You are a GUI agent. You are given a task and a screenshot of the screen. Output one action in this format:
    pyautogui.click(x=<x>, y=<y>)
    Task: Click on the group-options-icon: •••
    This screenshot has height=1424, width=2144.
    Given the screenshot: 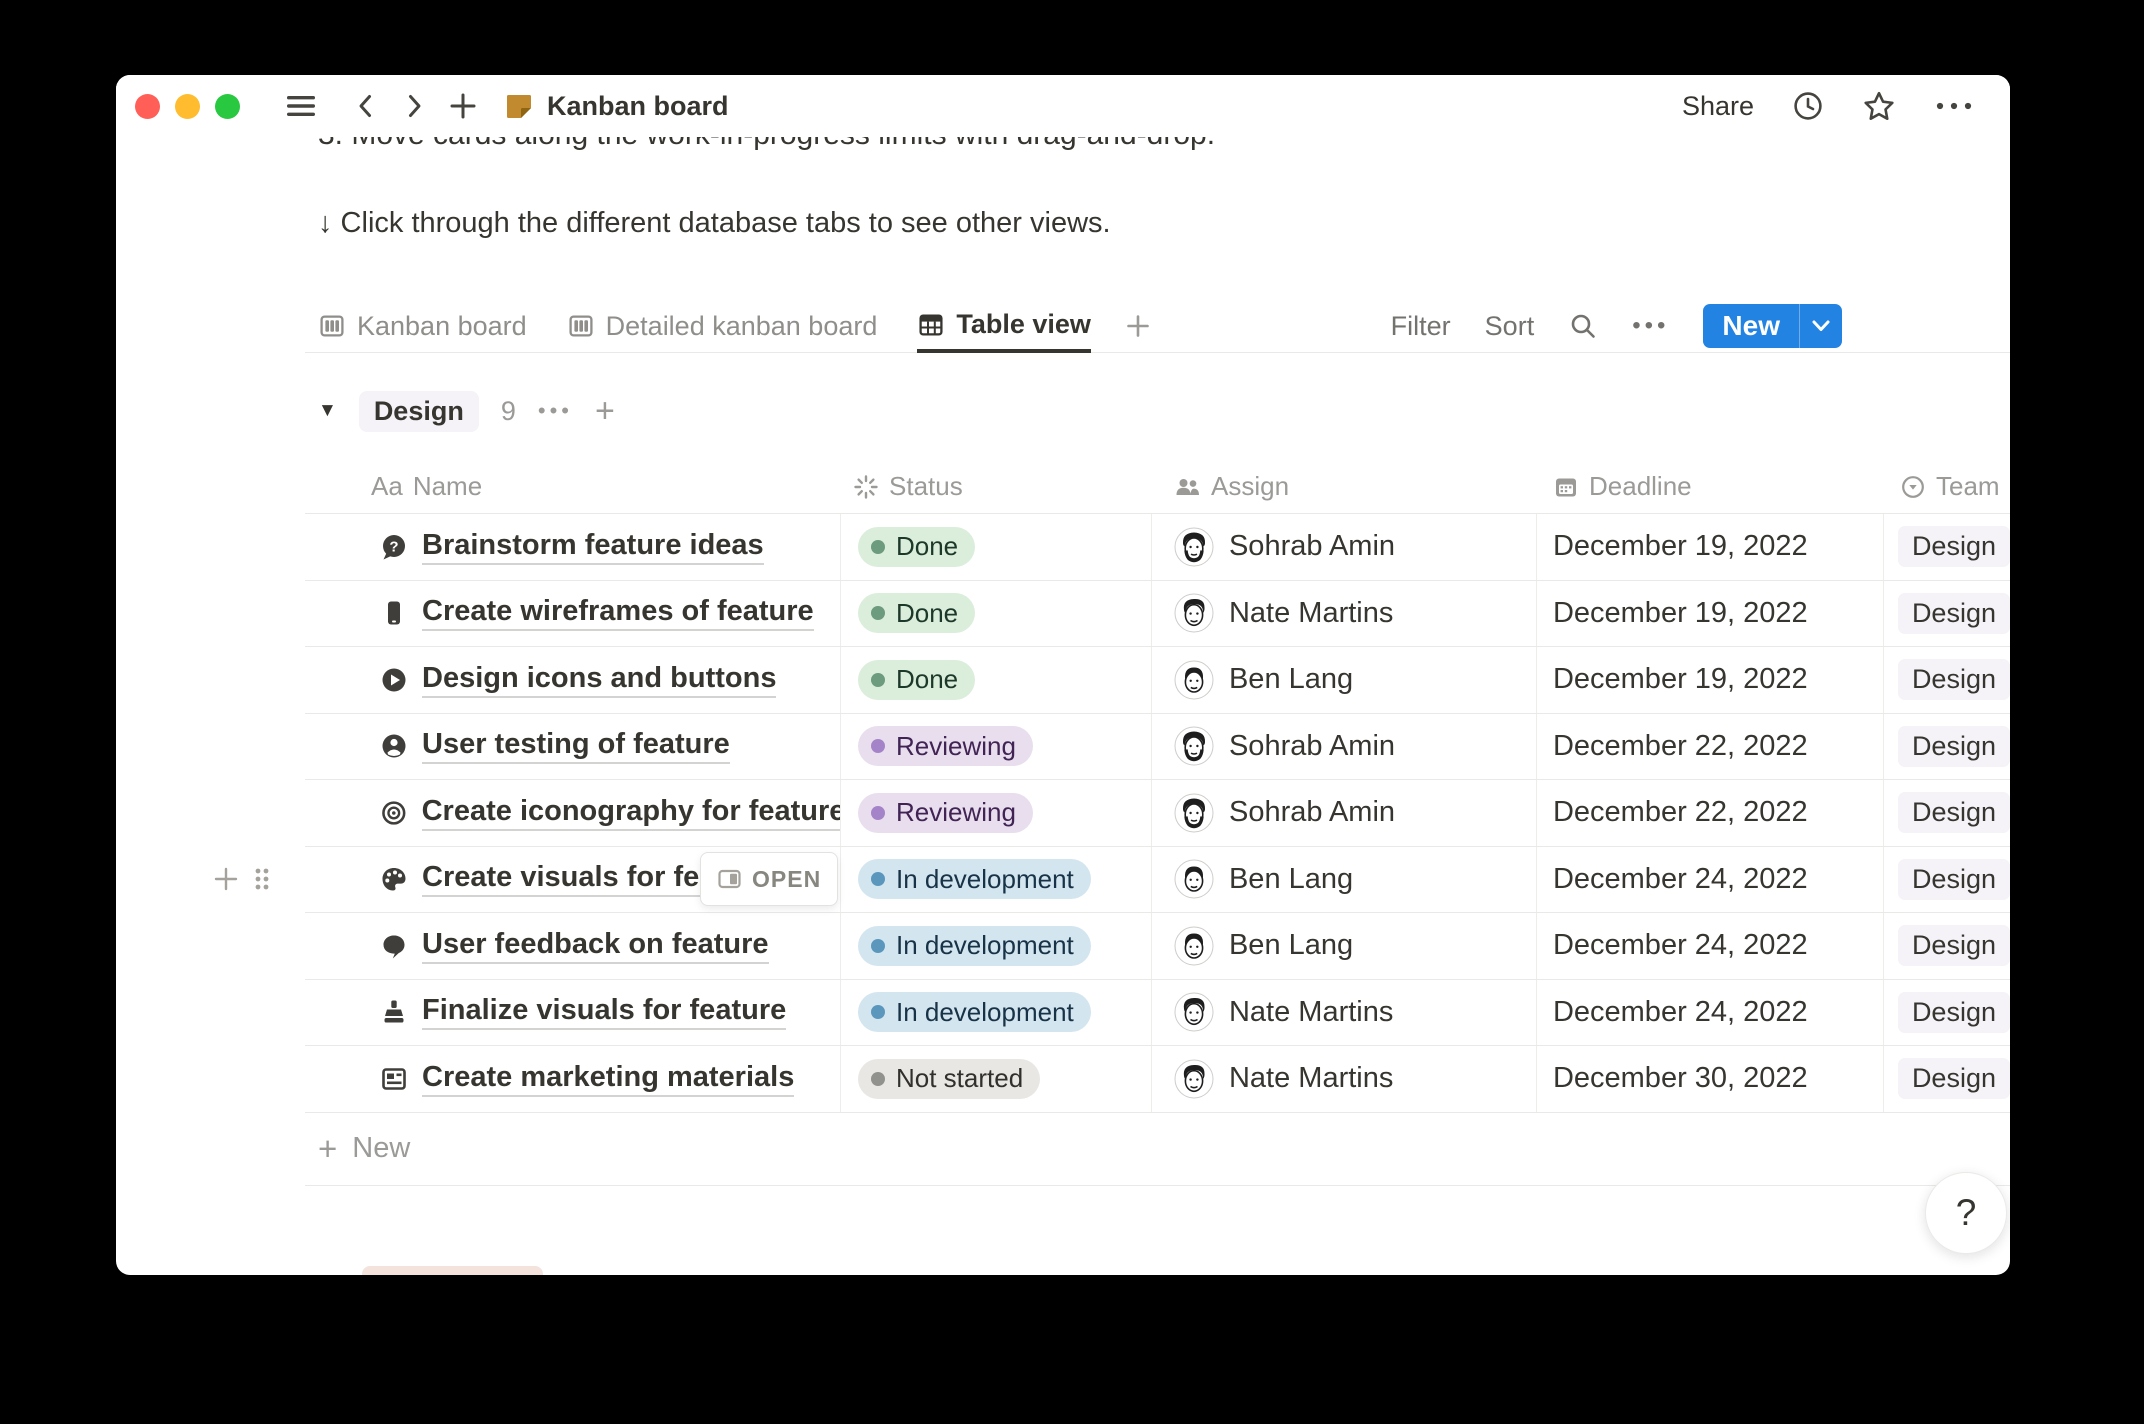 What is the action you would take?
    pyautogui.click(x=555, y=410)
    